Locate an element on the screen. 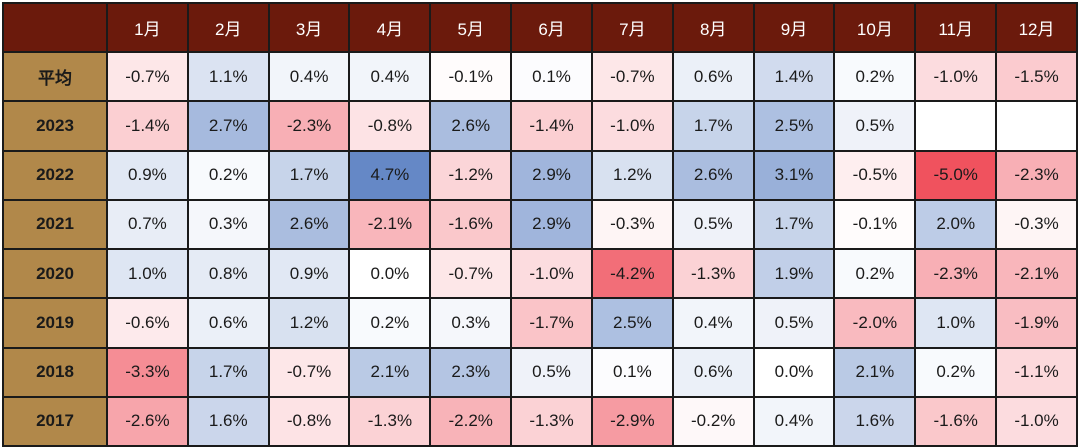 This screenshot has height=447, width=1080. heatmap-cell: 0.1% is located at coordinates (551, 77).